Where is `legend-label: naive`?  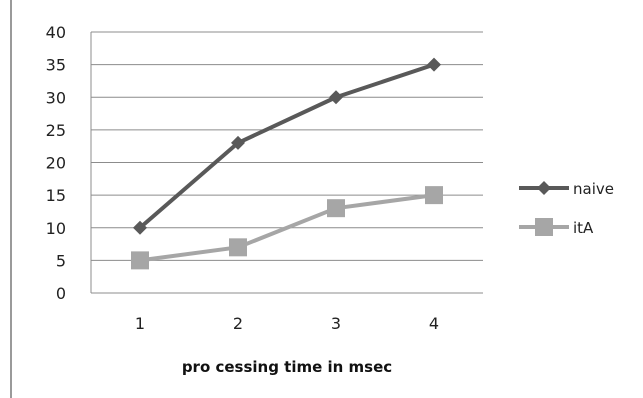 legend-label: naive is located at coordinates (593, 189).